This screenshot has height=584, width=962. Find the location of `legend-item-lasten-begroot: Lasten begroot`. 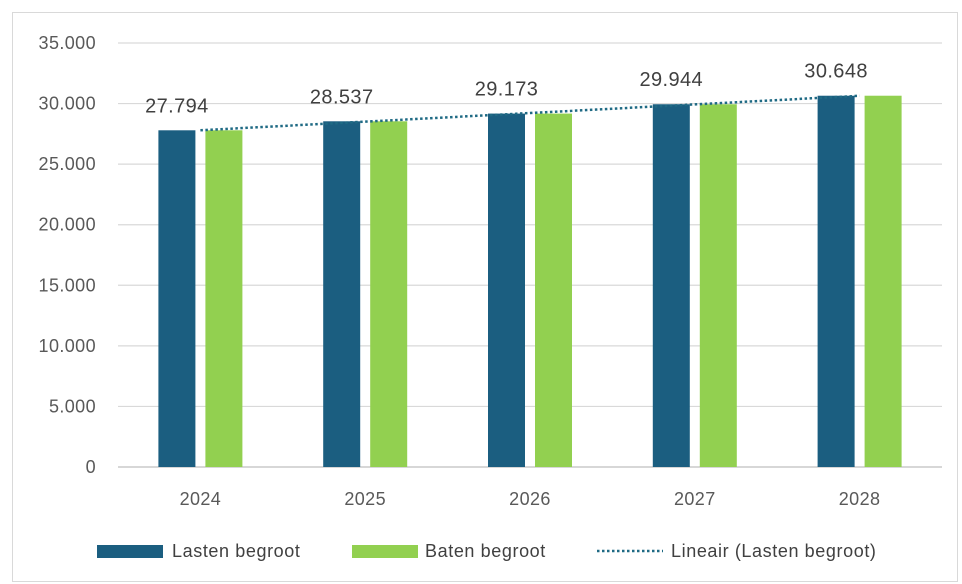

legend-item-lasten-begroot: Lasten begroot is located at coordinates (199, 551).